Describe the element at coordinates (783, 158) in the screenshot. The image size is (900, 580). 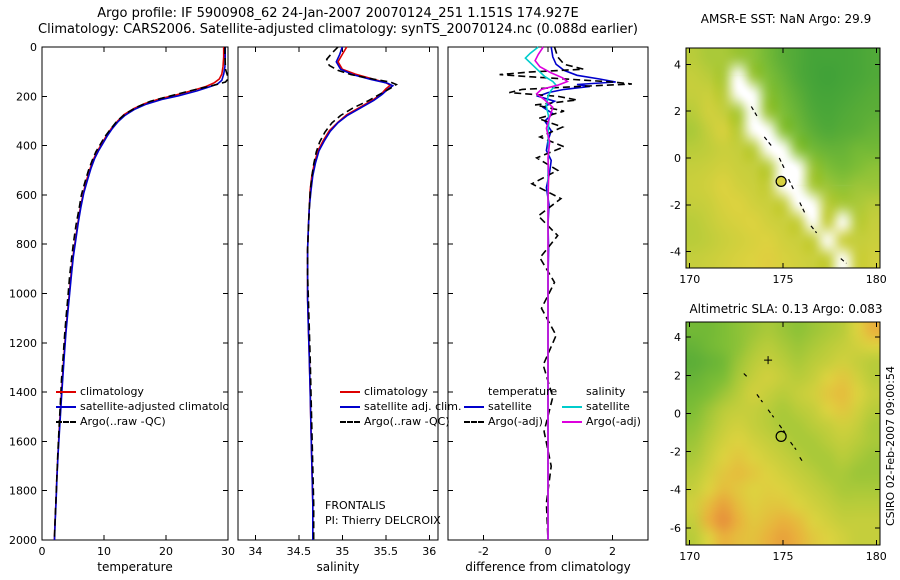
I see `sst-map-heatmap` at that location.